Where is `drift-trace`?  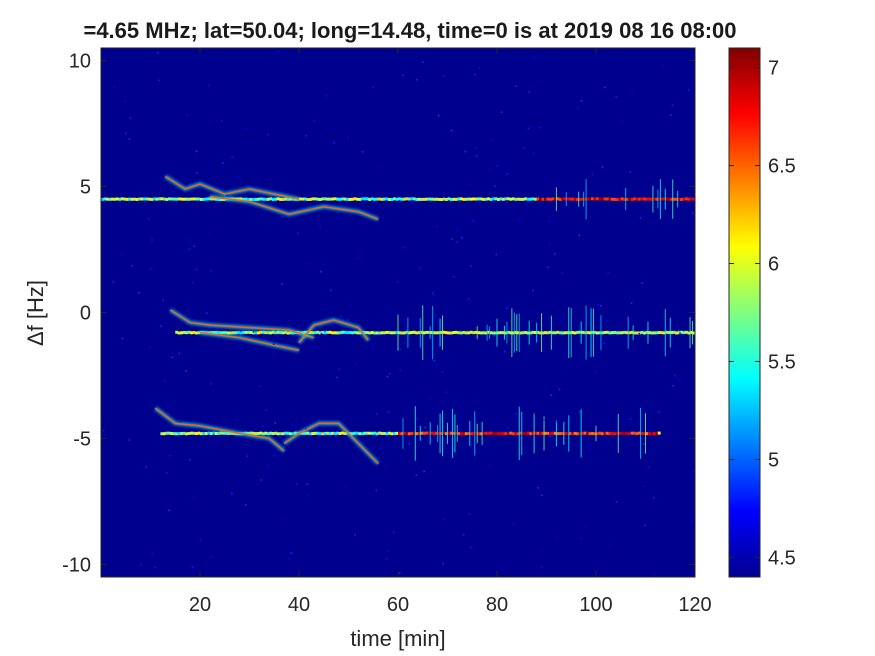
drift-trace is located at coordinates (333, 331).